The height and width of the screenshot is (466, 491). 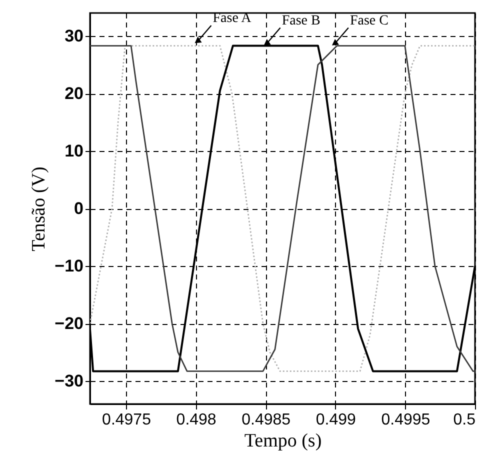 What do you see at coordinates (69, 266) in the screenshot?
I see `y-tick-label: −10` at bounding box center [69, 266].